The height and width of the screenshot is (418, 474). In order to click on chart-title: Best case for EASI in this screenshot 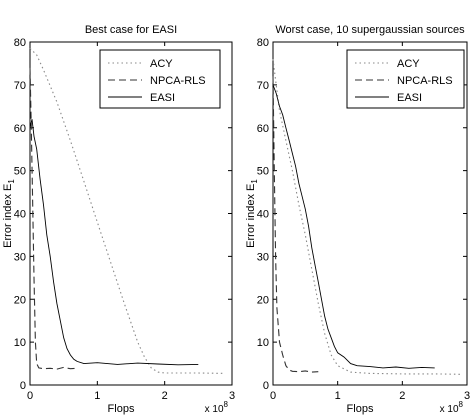, I will do `click(131, 30)`.